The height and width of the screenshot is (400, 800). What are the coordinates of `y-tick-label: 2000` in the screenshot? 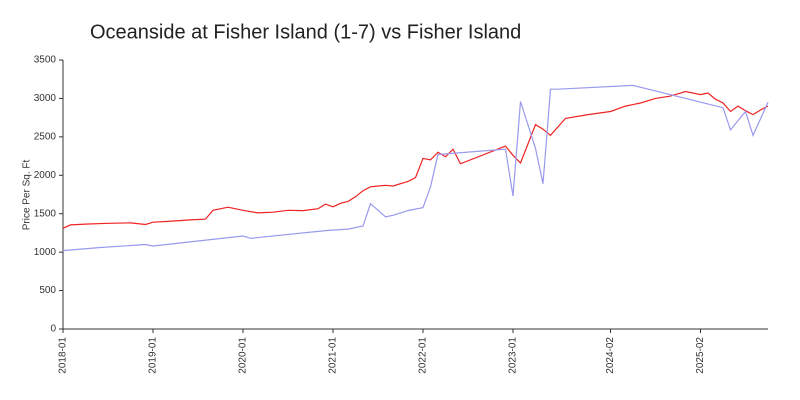 It's located at (45, 175).